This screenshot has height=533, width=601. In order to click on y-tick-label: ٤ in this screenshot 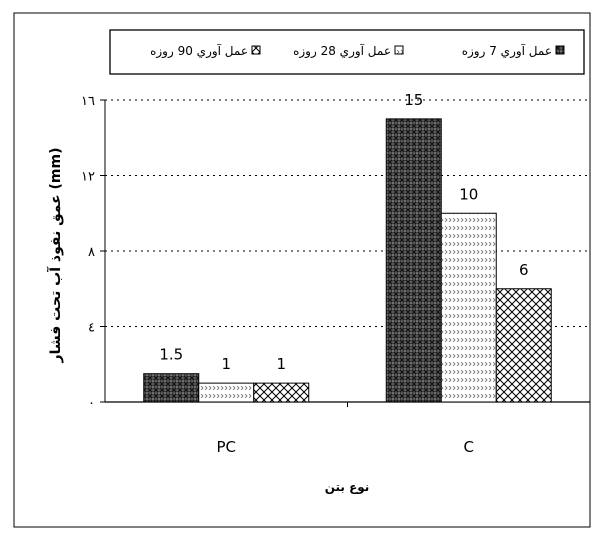, I will do `click(91, 328)`.